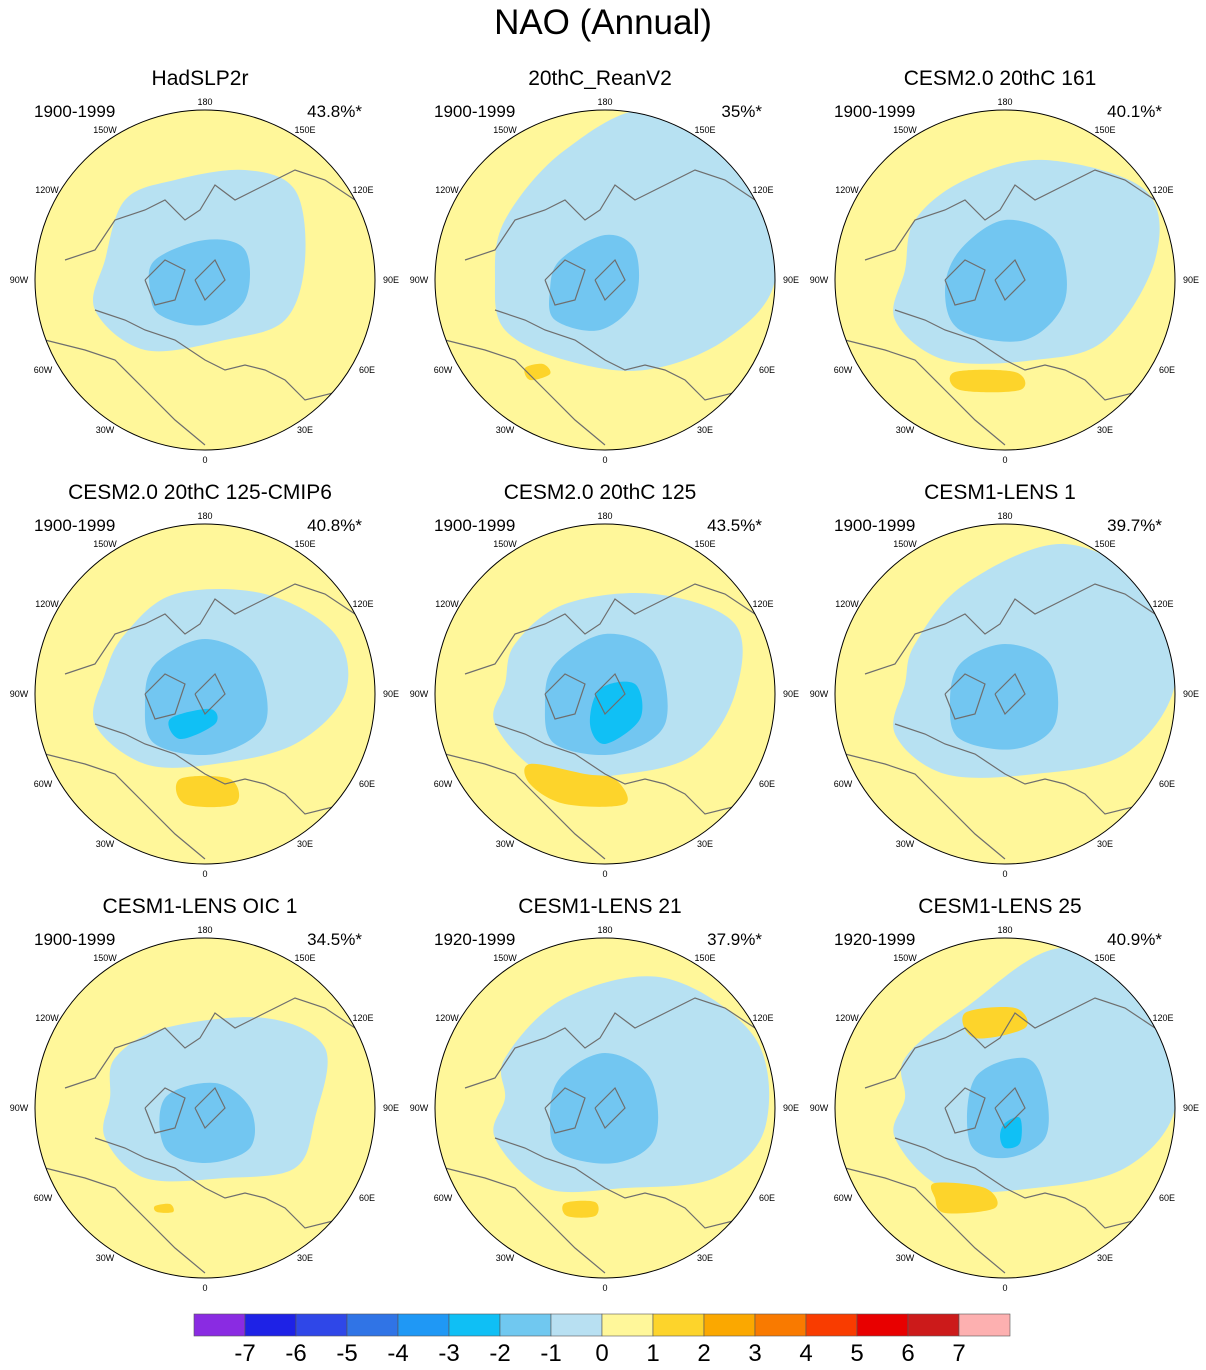 Image resolution: width=1206 pixels, height=1370 pixels. Describe the element at coordinates (391, 1108) in the screenshot. I see `longitude-label: 90E` at that location.